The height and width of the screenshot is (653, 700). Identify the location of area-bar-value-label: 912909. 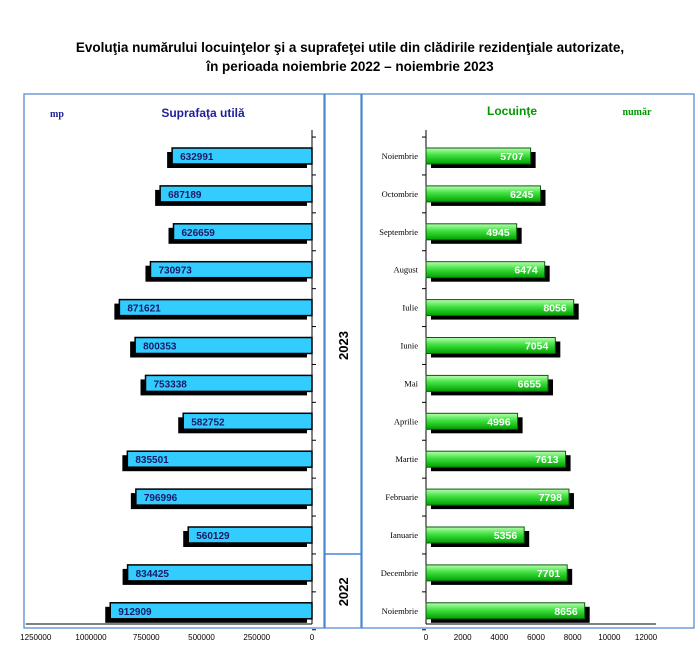
(135, 612).